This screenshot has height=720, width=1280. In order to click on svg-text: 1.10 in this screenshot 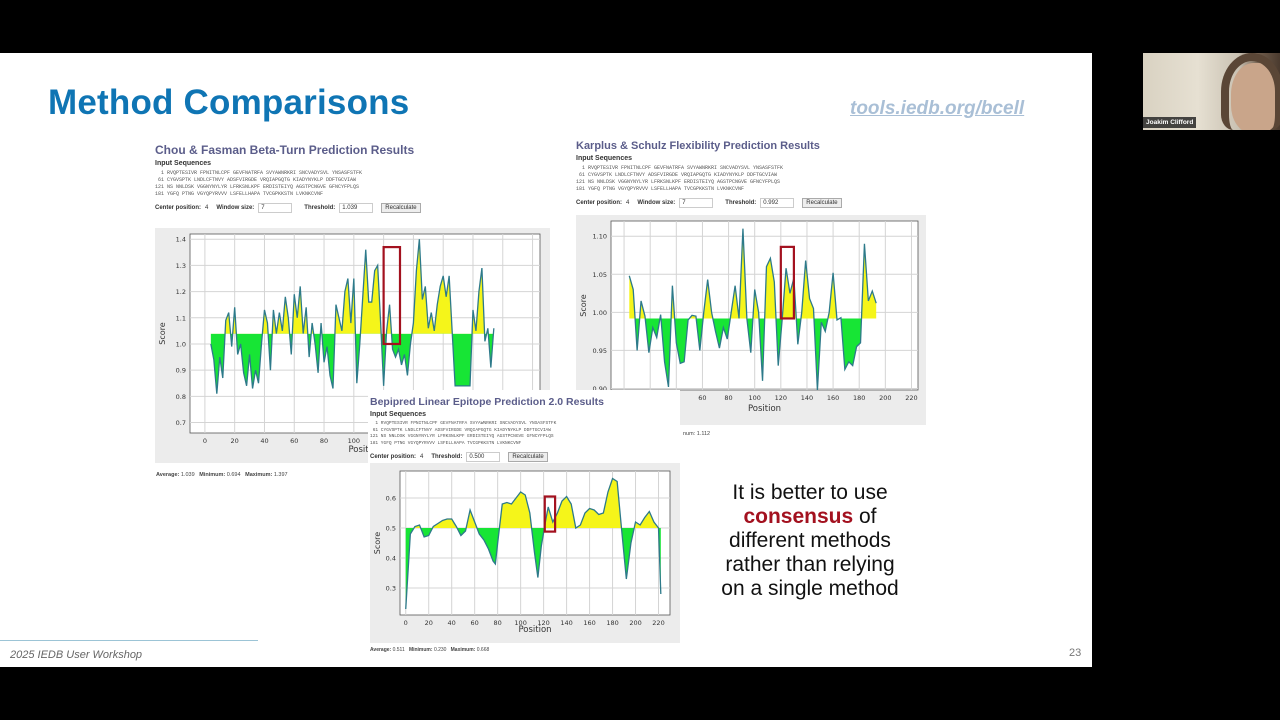, I will do `click(600, 237)`.